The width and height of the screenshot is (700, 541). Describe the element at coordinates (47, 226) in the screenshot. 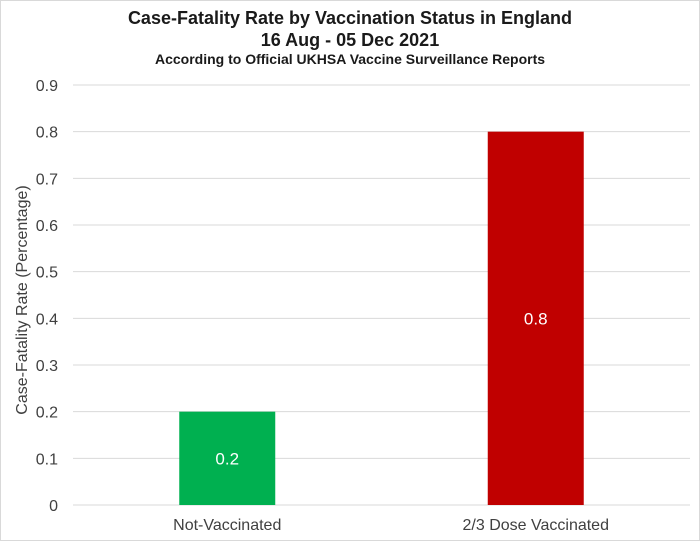

I see `y-tick-label: 0.6` at that location.